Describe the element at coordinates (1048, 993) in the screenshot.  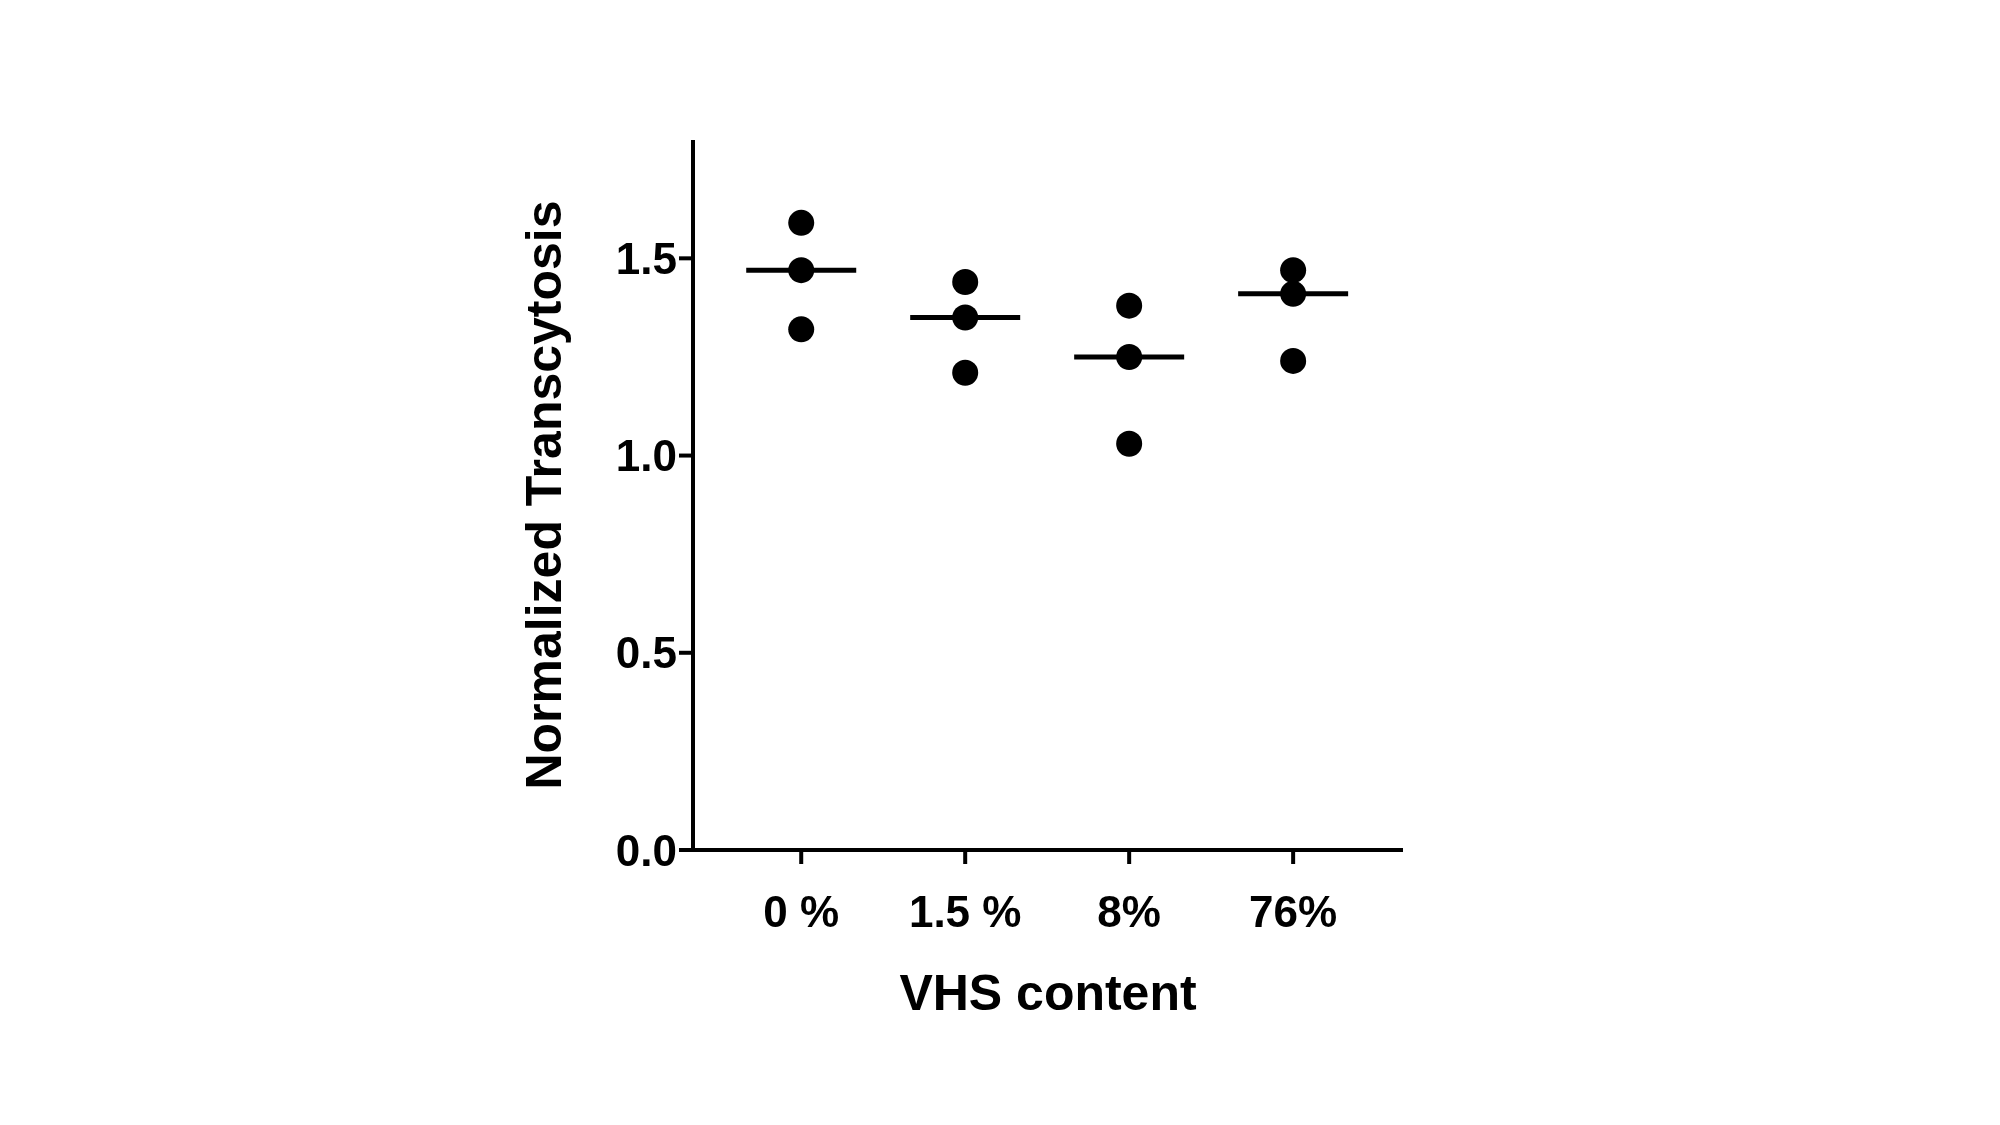
I see `x-axis-title: VHS content` at that location.